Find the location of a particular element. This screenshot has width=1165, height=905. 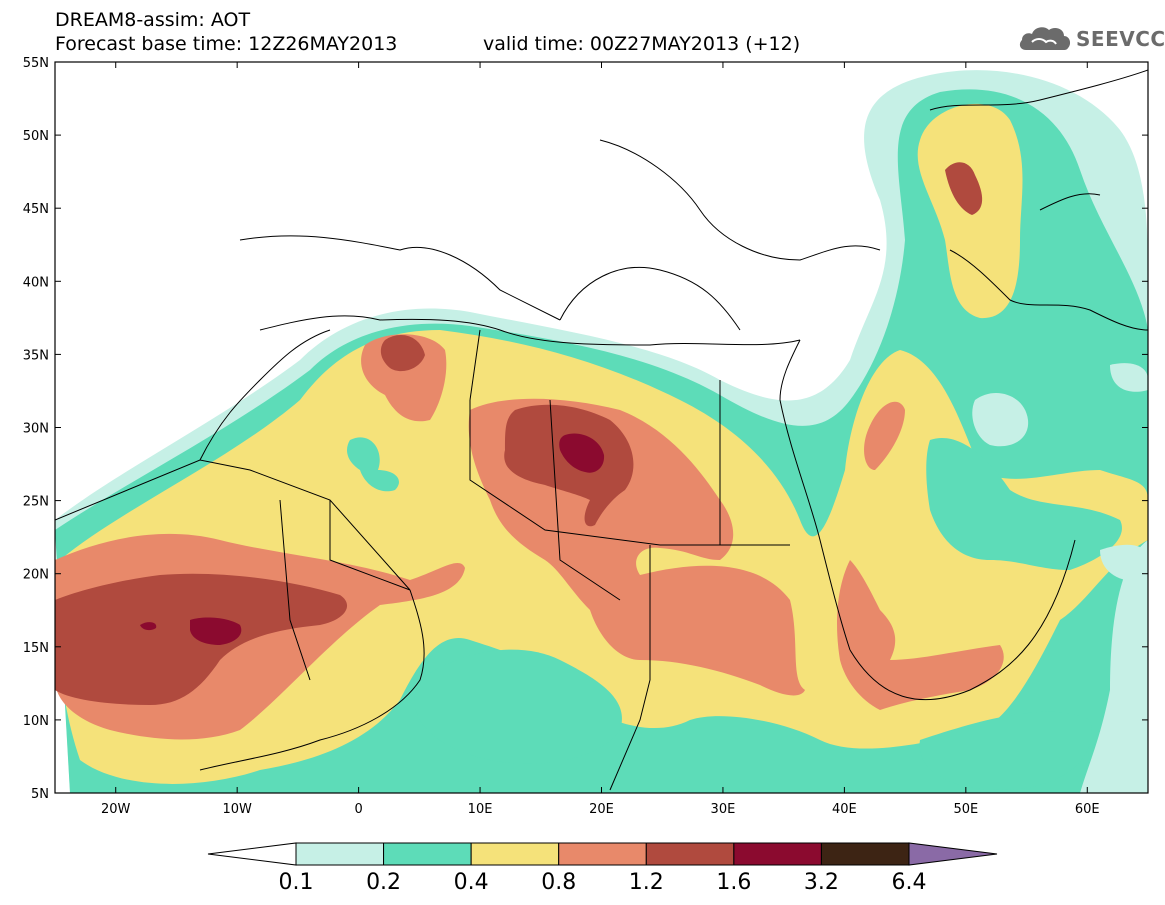

colorbar-level-label: 1.2 is located at coordinates (646, 882).